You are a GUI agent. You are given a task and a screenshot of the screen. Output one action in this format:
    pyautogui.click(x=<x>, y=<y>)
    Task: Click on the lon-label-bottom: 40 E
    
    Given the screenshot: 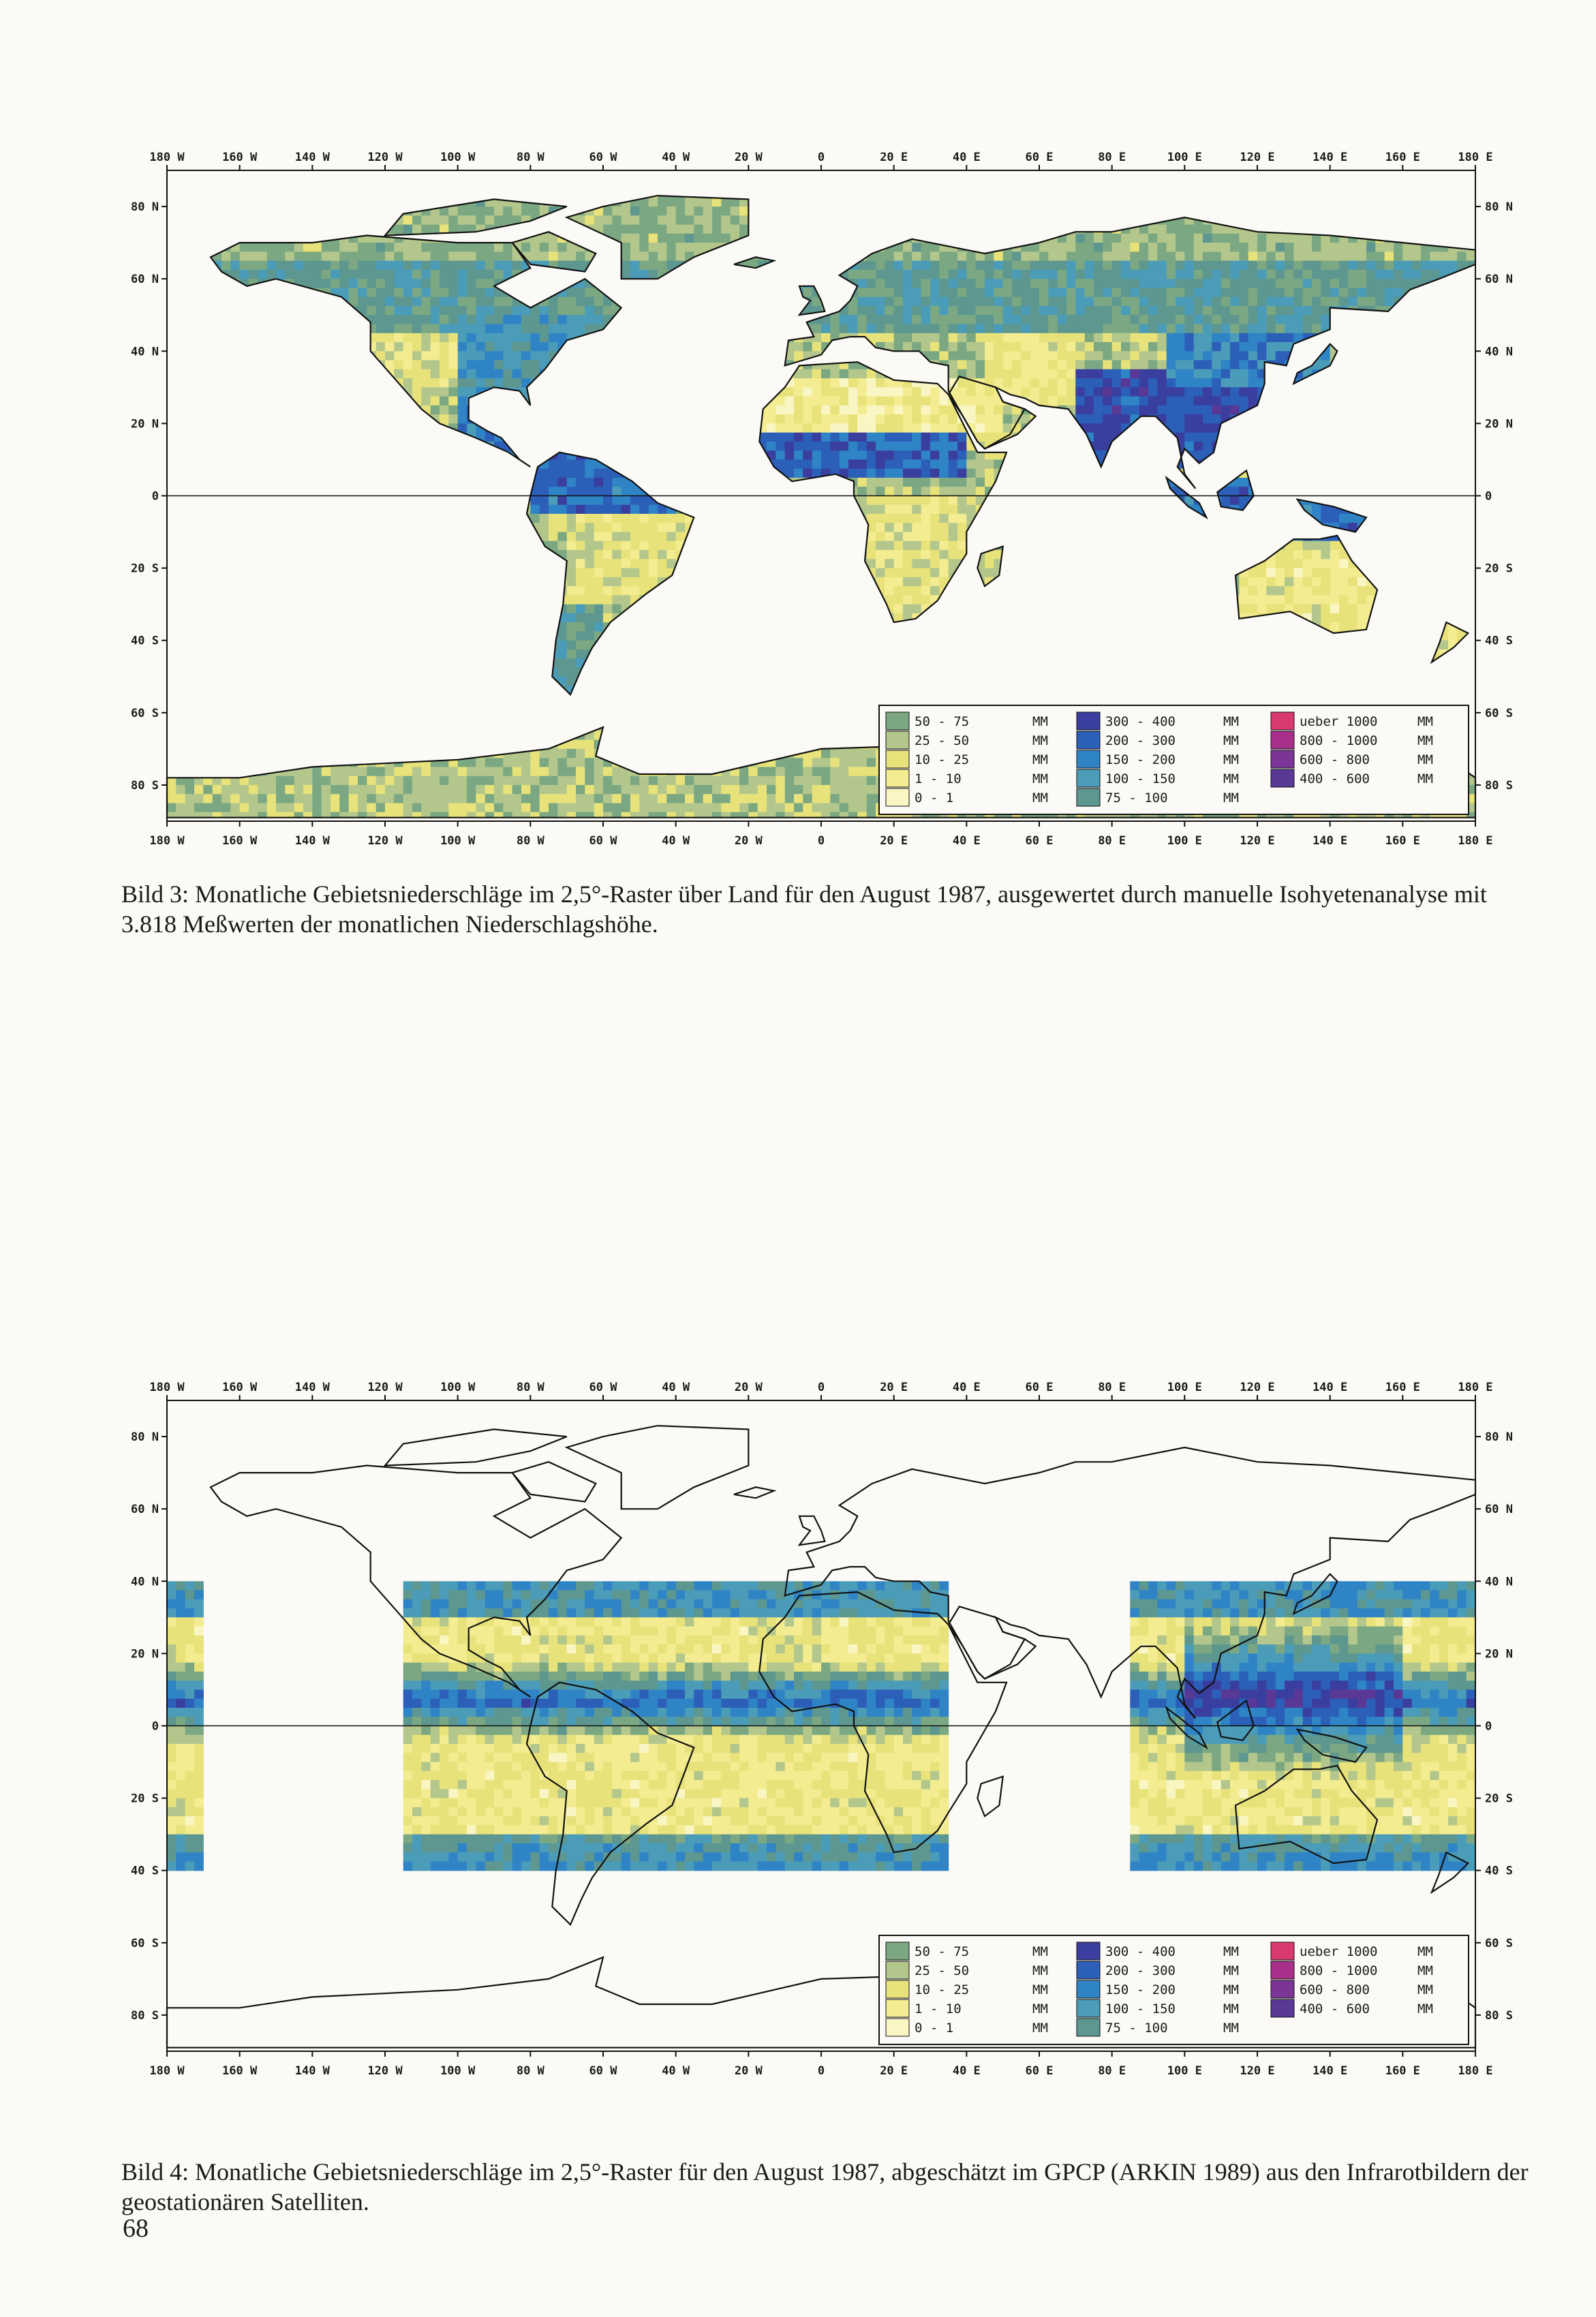 What is the action you would take?
    pyautogui.click(x=967, y=2071)
    